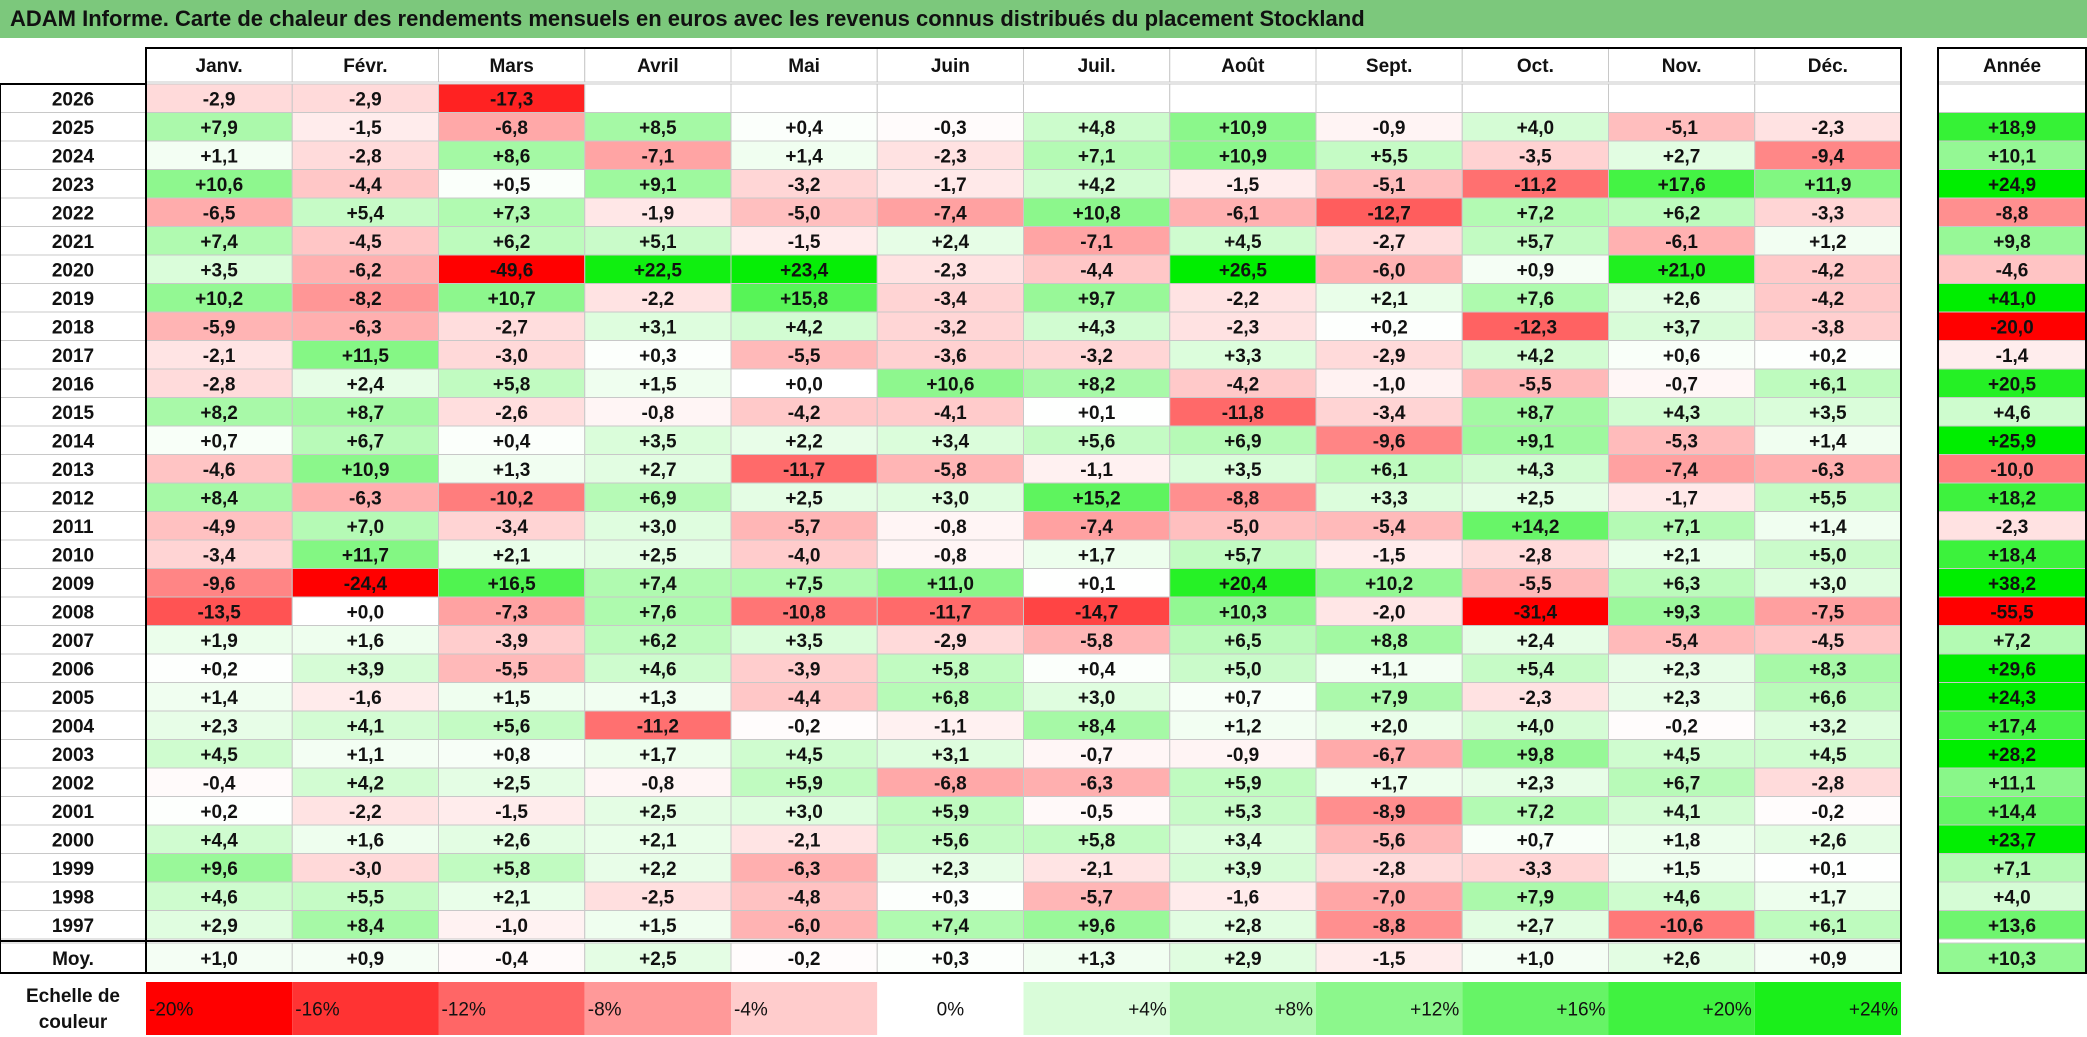 The width and height of the screenshot is (2087, 1037). What do you see at coordinates (366, 840) in the screenshot?
I see `heatmap-cell: +1,6` at bounding box center [366, 840].